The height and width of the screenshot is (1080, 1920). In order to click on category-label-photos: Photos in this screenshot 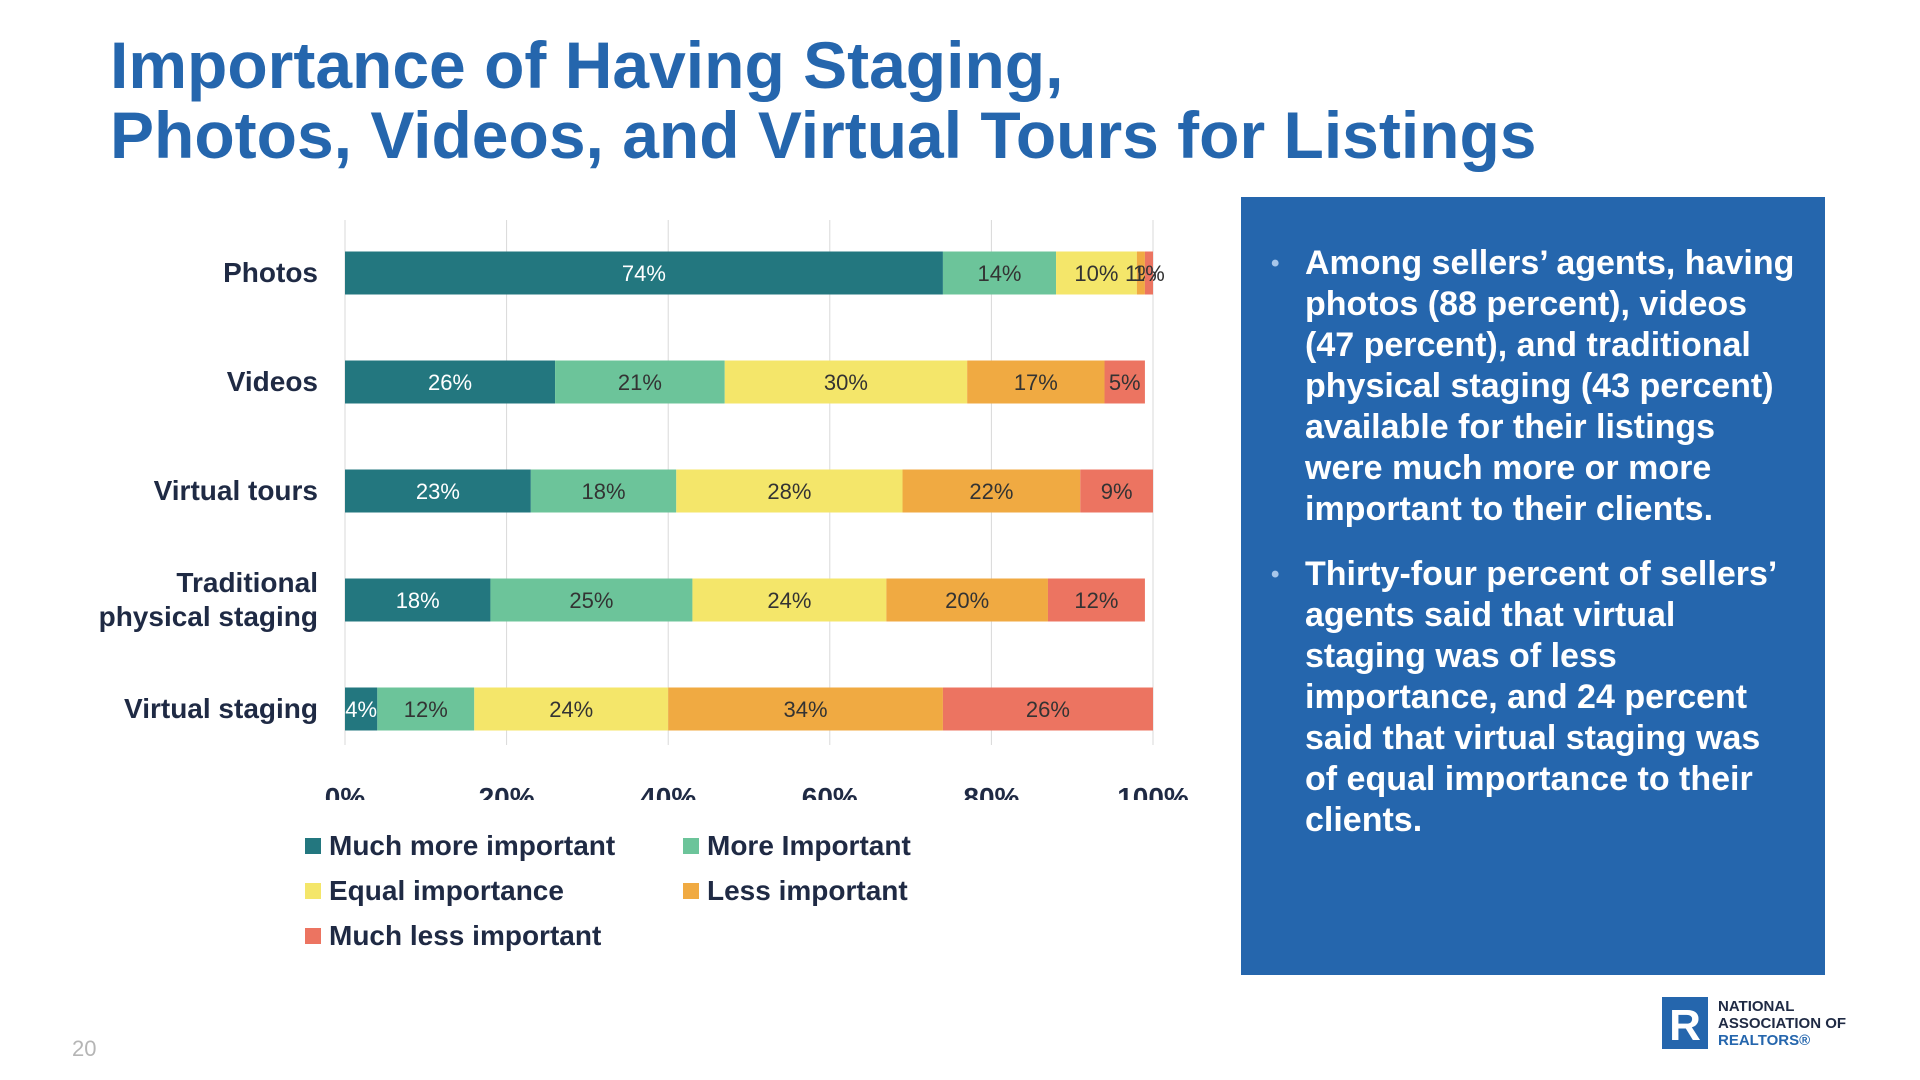, I will do `click(270, 272)`.